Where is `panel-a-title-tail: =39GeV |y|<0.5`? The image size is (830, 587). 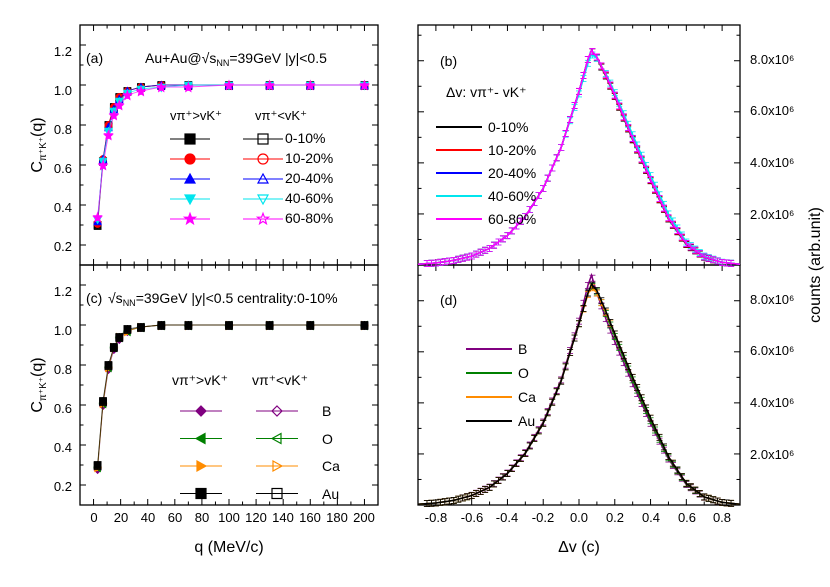
panel-a-title-tail: =39GeV |y|<0.5 is located at coordinates (278, 58).